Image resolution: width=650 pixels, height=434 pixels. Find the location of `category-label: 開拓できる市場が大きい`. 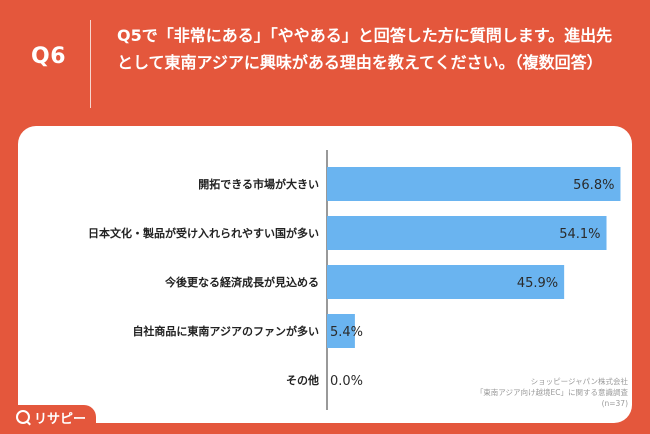

category-label: 開拓できる市場が大きい is located at coordinates (258, 184).